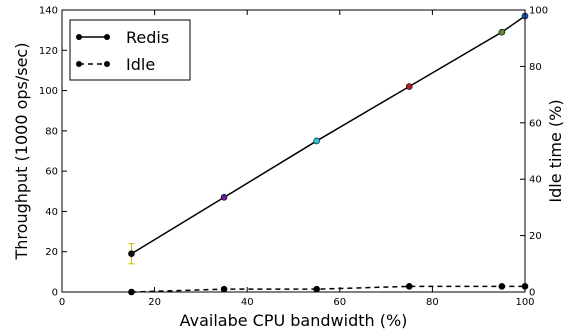 This screenshot has height=333, width=575. What do you see at coordinates (555, 150) in the screenshot?
I see `y-axis-right-title: Idle time (%)` at bounding box center [555, 150].